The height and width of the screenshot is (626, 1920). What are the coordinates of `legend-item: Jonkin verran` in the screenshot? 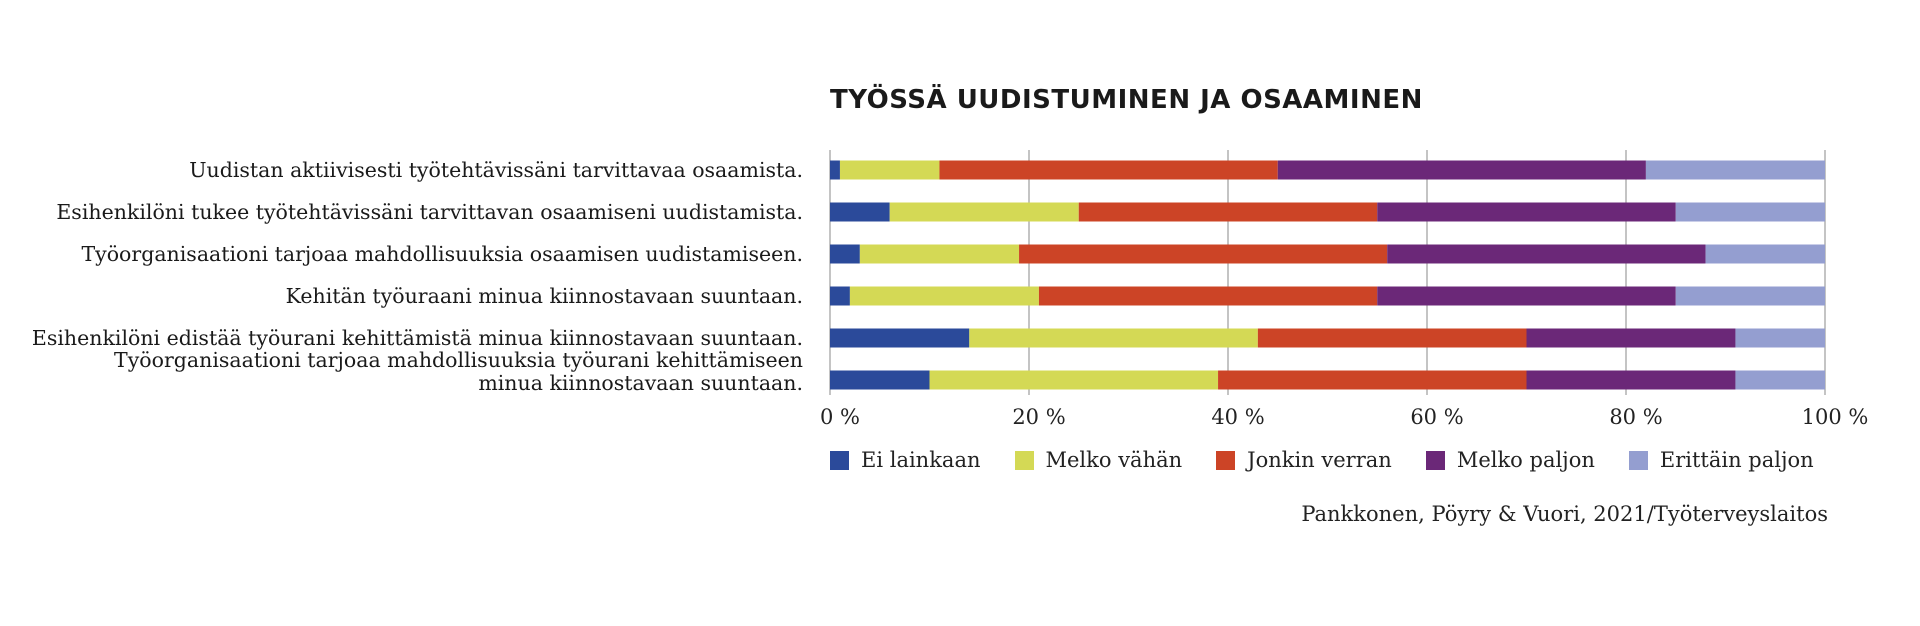 It's located at (1304, 460).